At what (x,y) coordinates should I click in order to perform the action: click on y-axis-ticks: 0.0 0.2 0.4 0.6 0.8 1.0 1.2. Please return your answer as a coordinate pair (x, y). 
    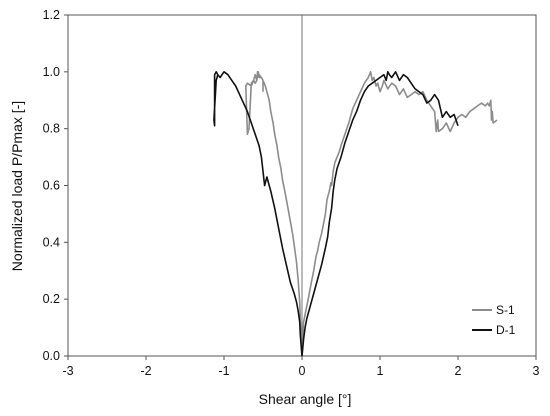
    Looking at the image, I should click on (55, 185).